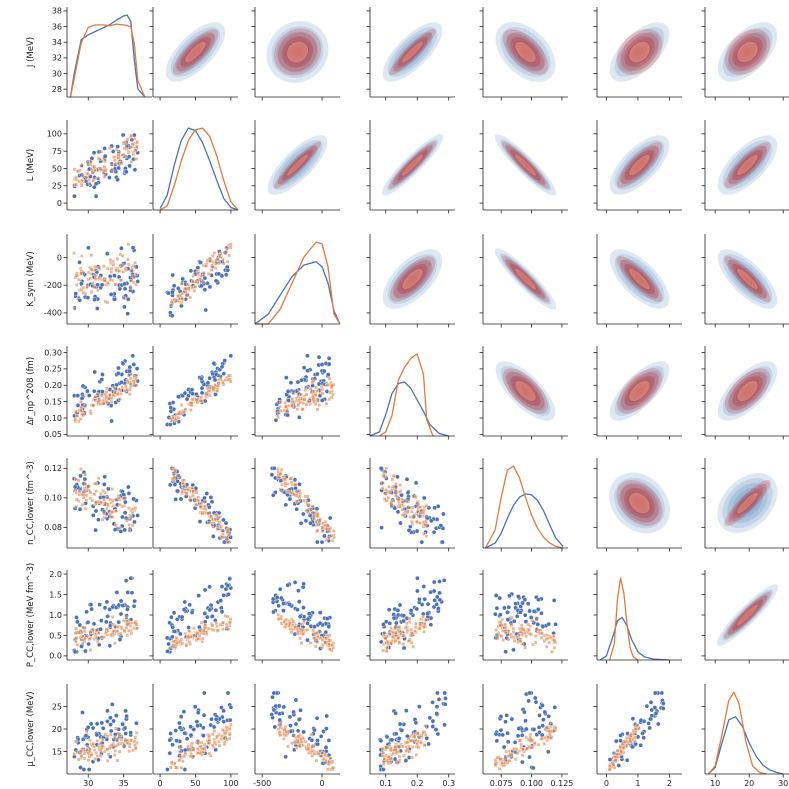  What do you see at coordinates (637, 617) in the screenshot?
I see `panel-Pcc-vs-Pcc` at bounding box center [637, 617].